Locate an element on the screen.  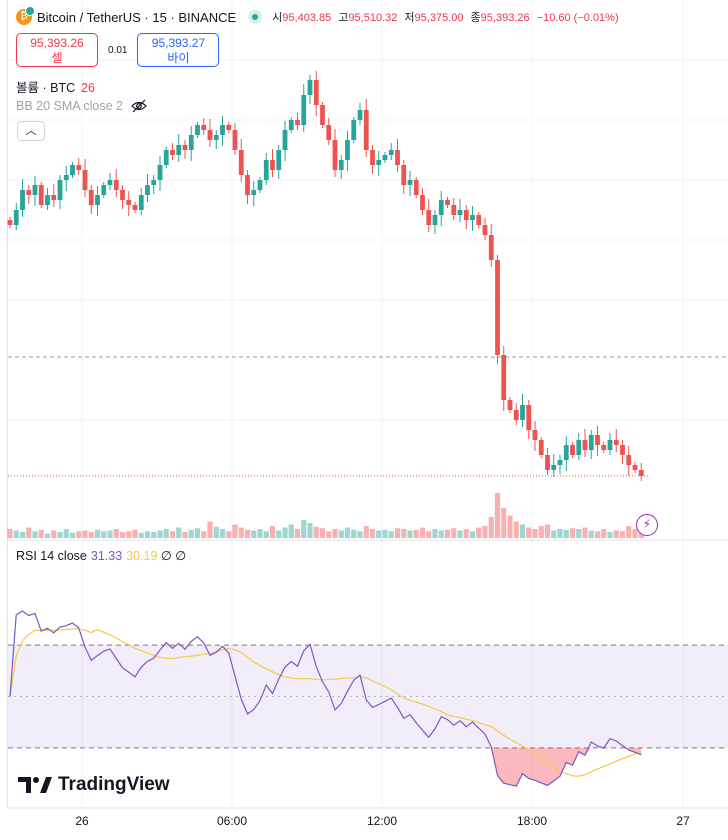
tradingview-logo: TradingView is located at coordinates (94, 785).